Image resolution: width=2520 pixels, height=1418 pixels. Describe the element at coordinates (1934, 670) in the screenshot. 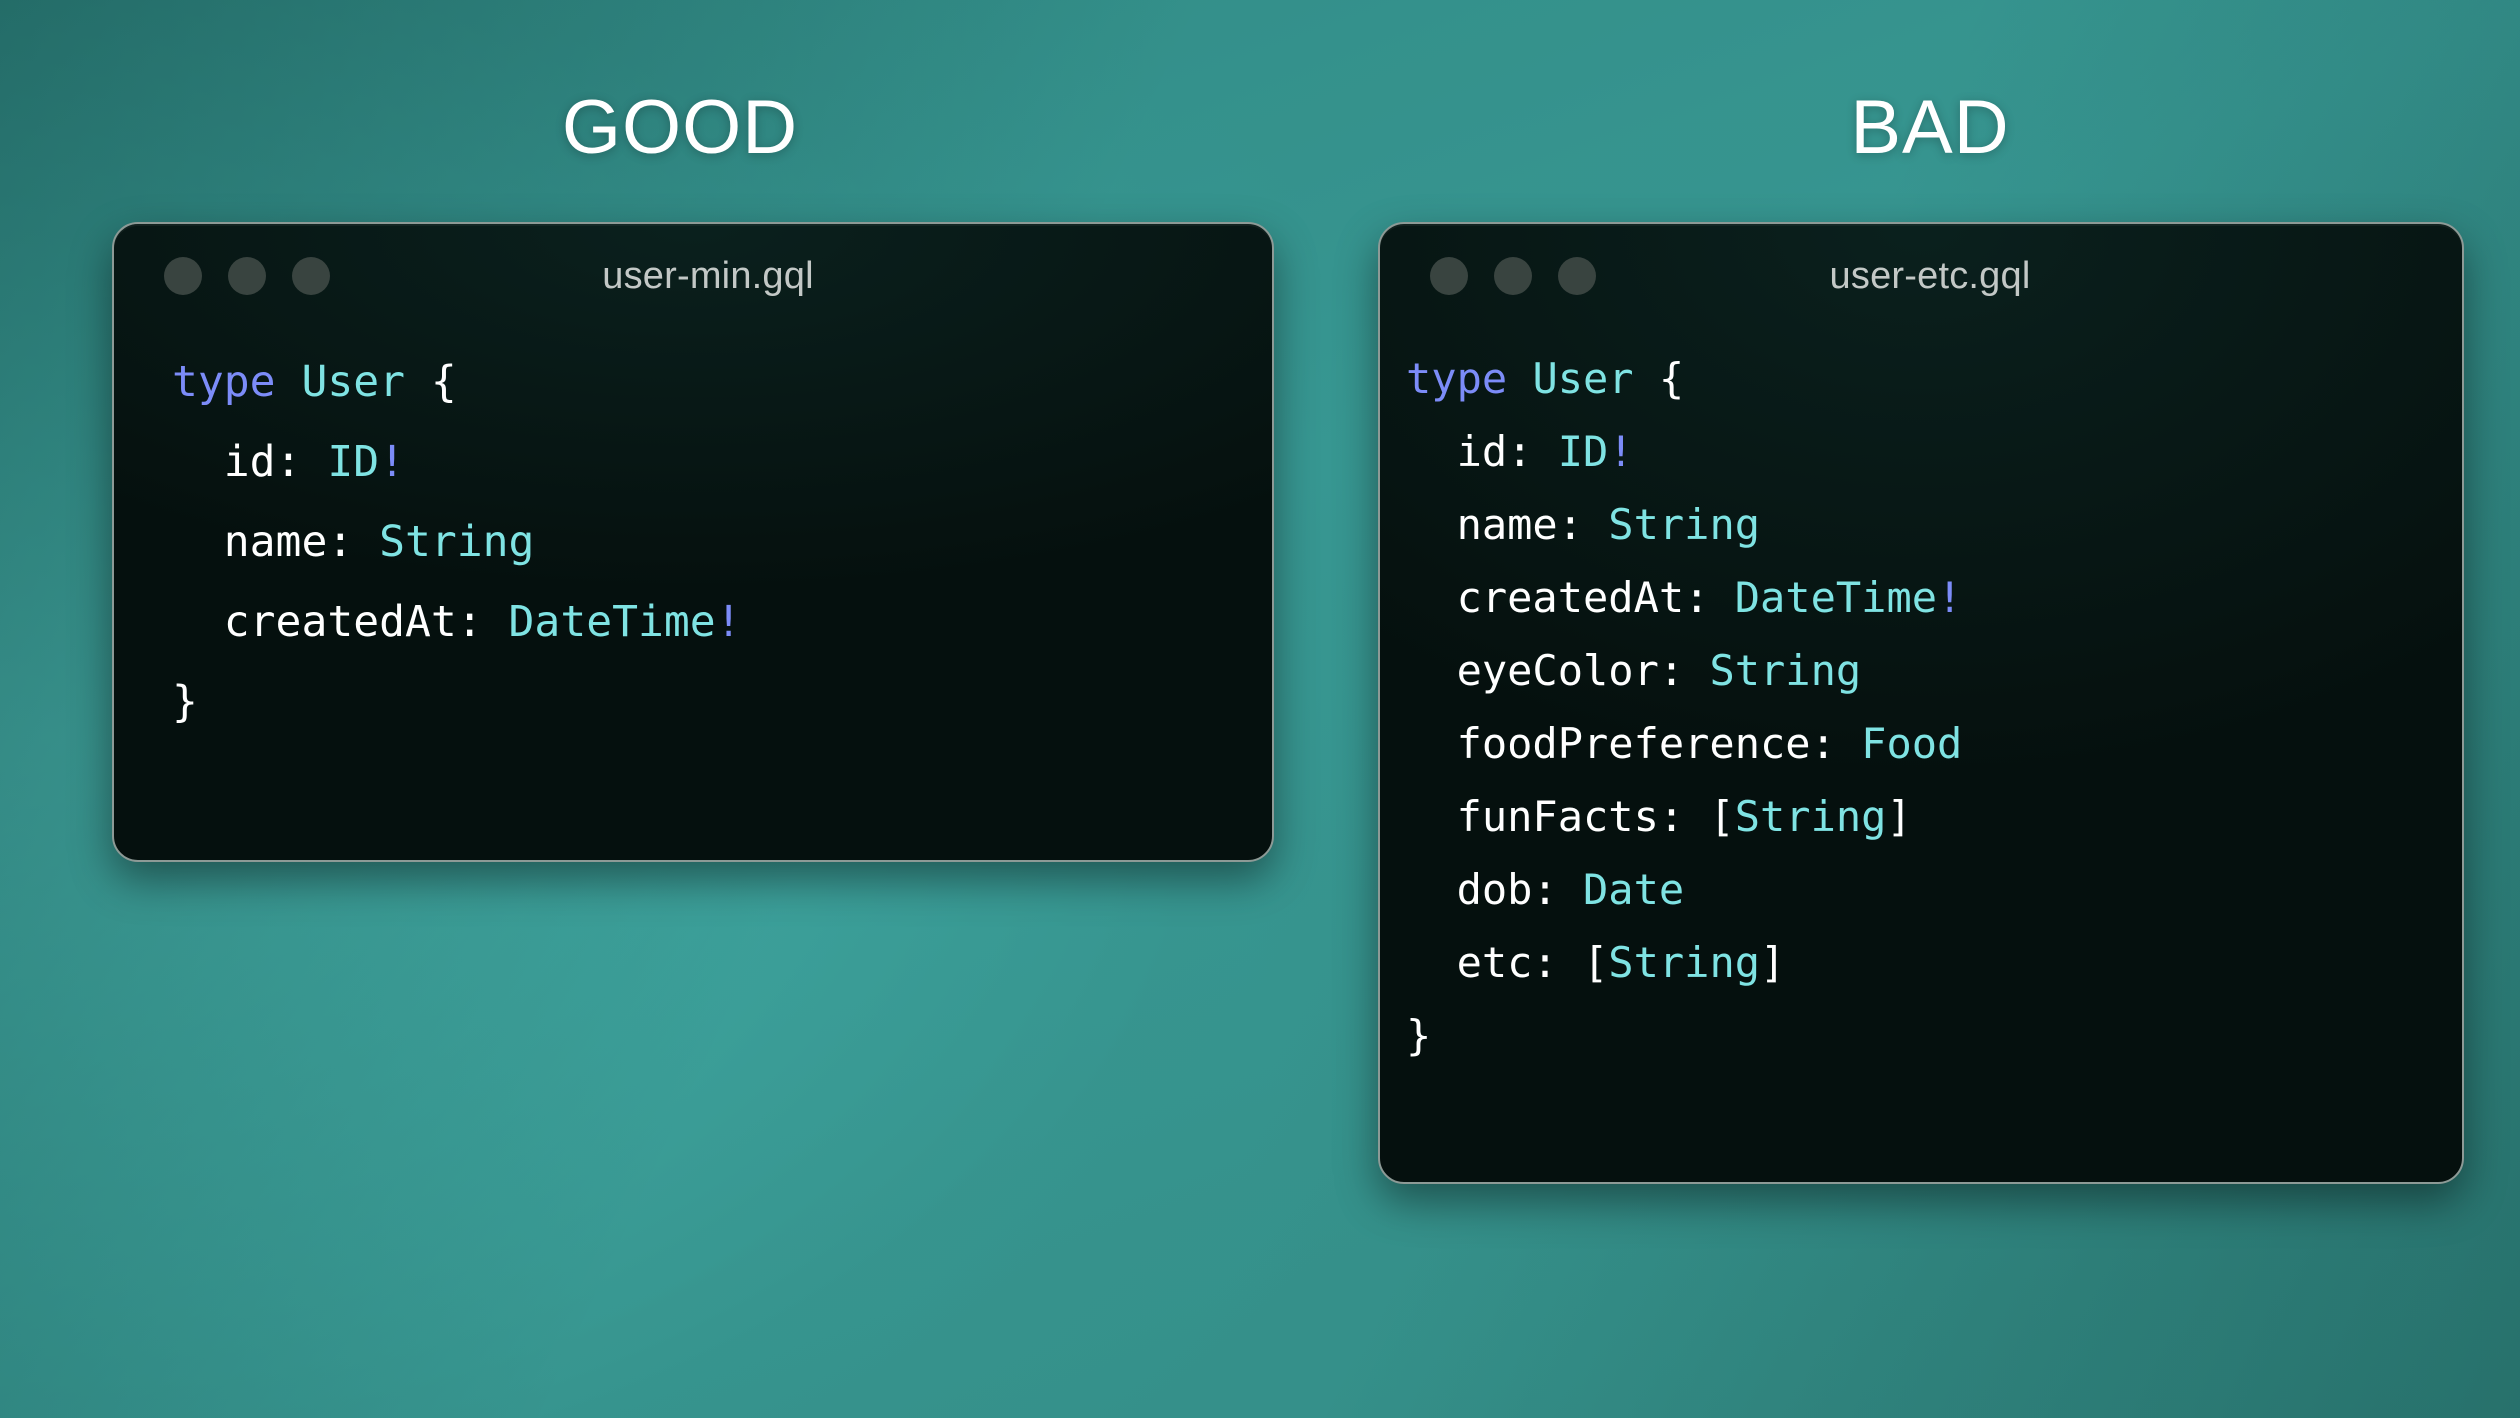

I see `code-line: eyeColor: String` at that location.